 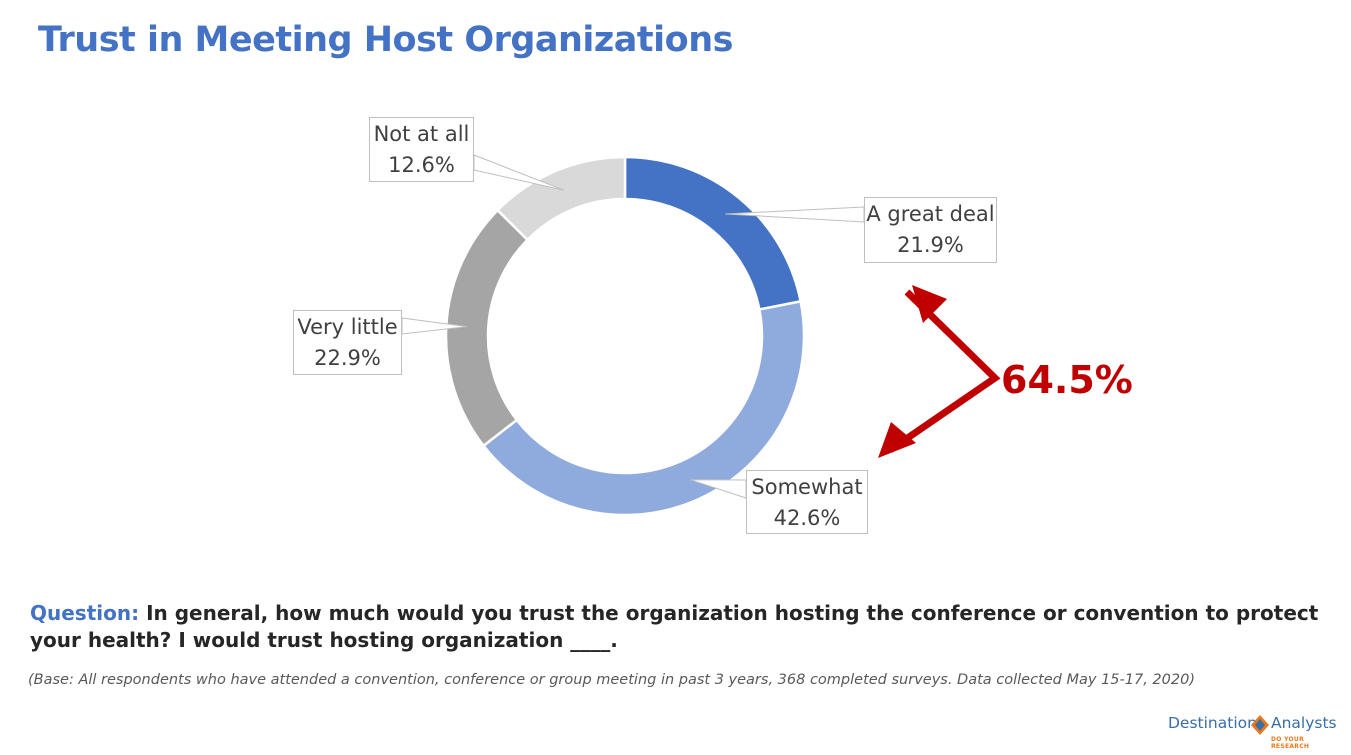 I want to click on logo-word-destination: Destination, so click(x=1212, y=723).